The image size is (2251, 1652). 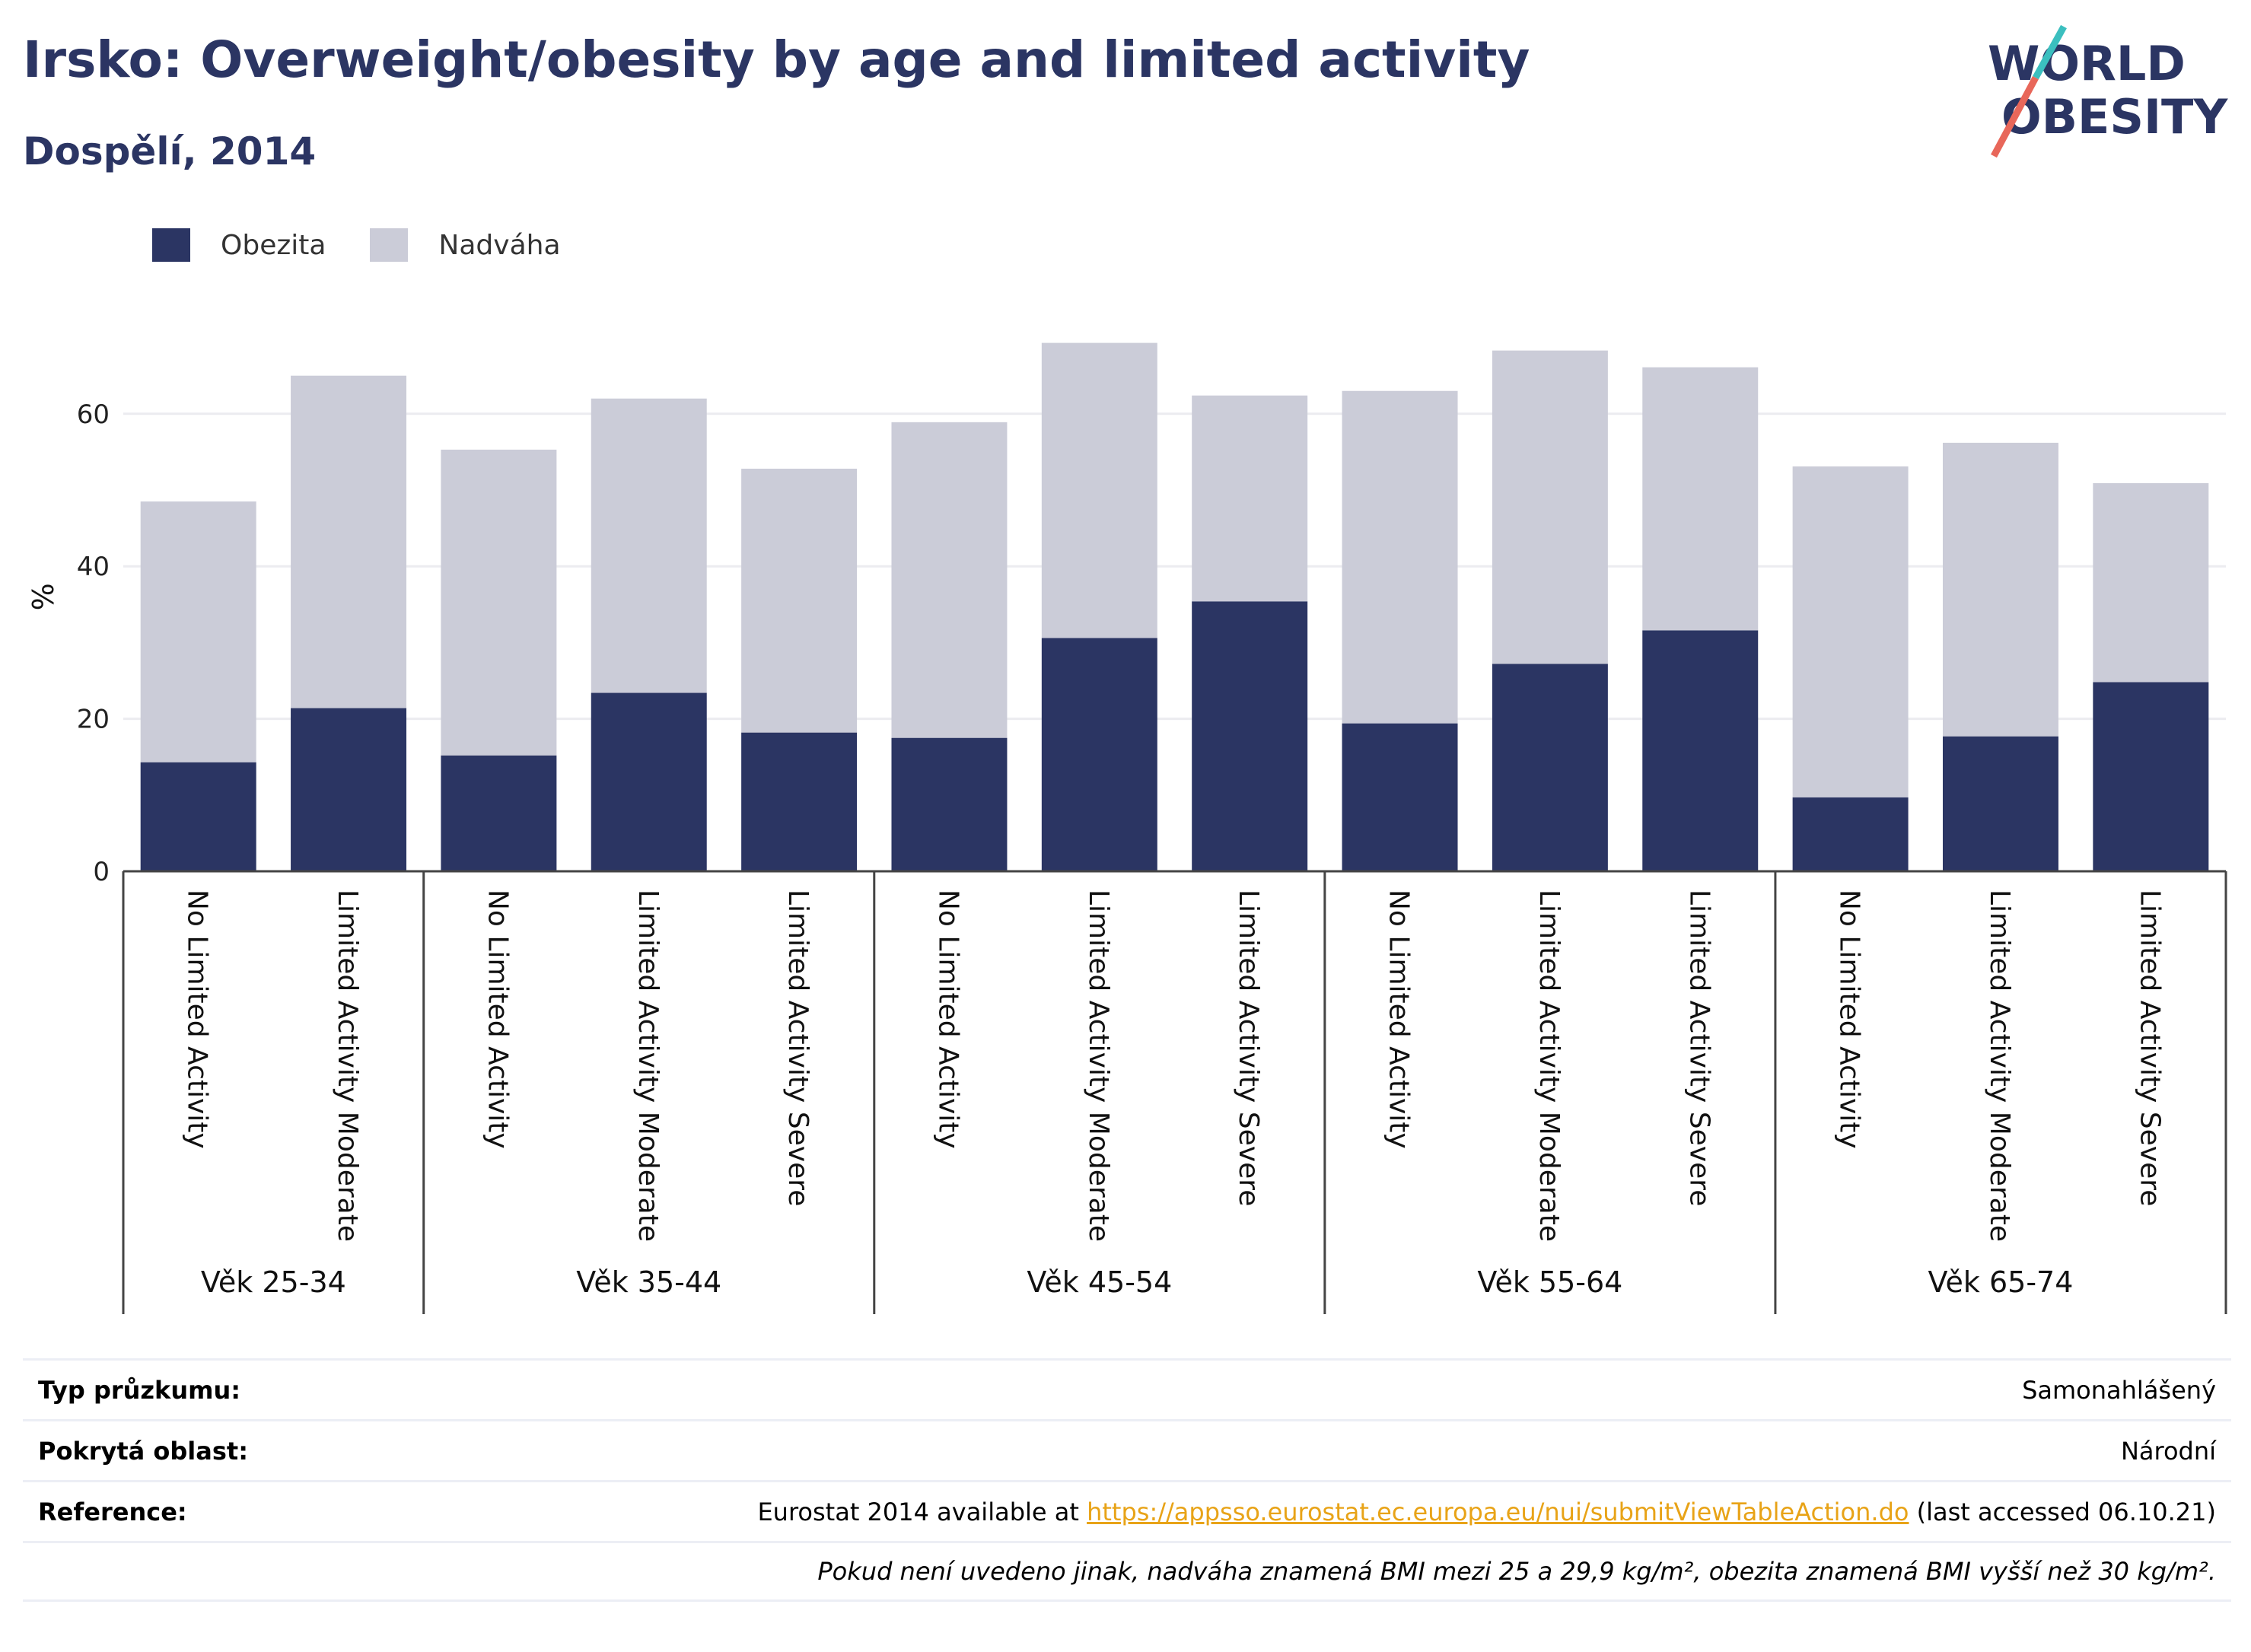 What do you see at coordinates (2087, 63) in the screenshot?
I see `svg-text: WORLD` at bounding box center [2087, 63].